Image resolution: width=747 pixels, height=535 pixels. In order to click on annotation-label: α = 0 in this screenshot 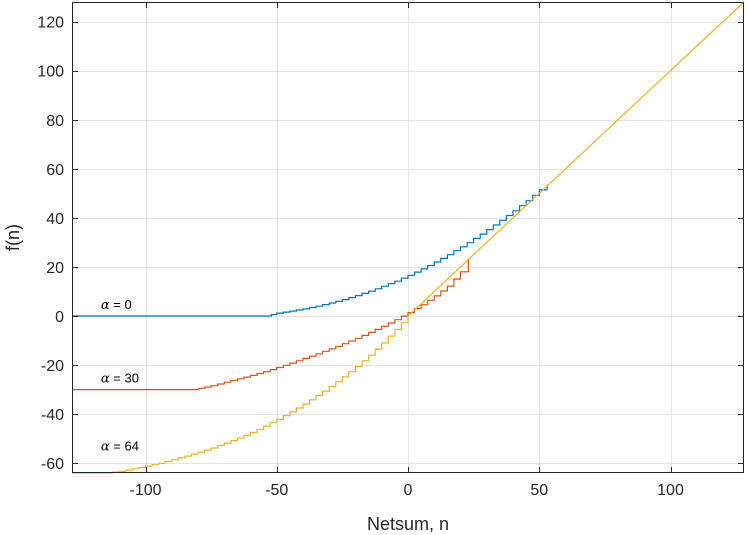, I will do `click(116, 305)`.